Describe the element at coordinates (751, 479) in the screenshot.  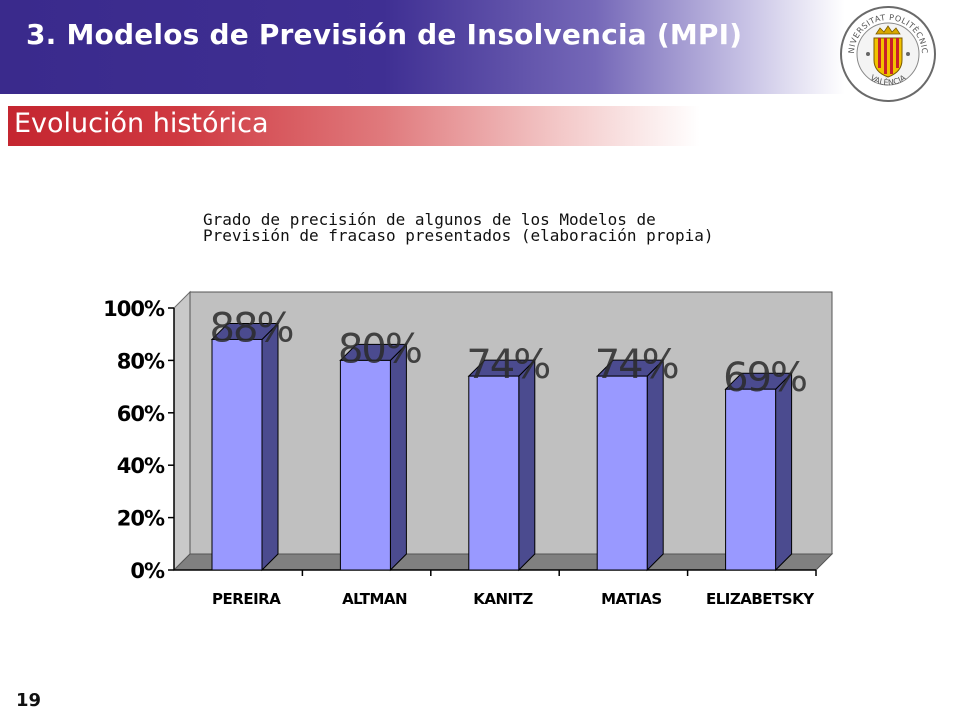
I see `bar-elizabetsky` at that location.